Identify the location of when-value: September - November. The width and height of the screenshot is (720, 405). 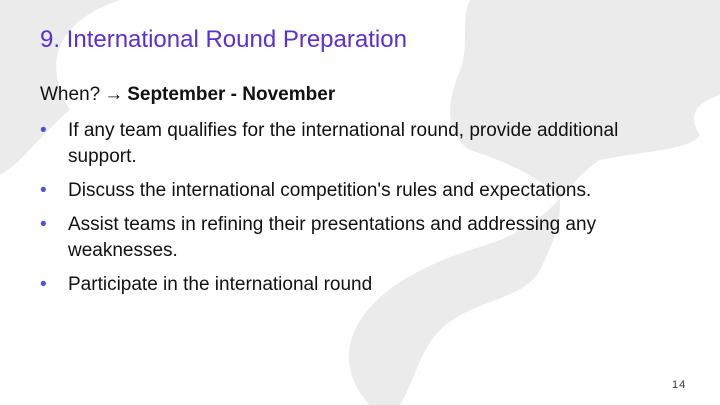
(231, 94).